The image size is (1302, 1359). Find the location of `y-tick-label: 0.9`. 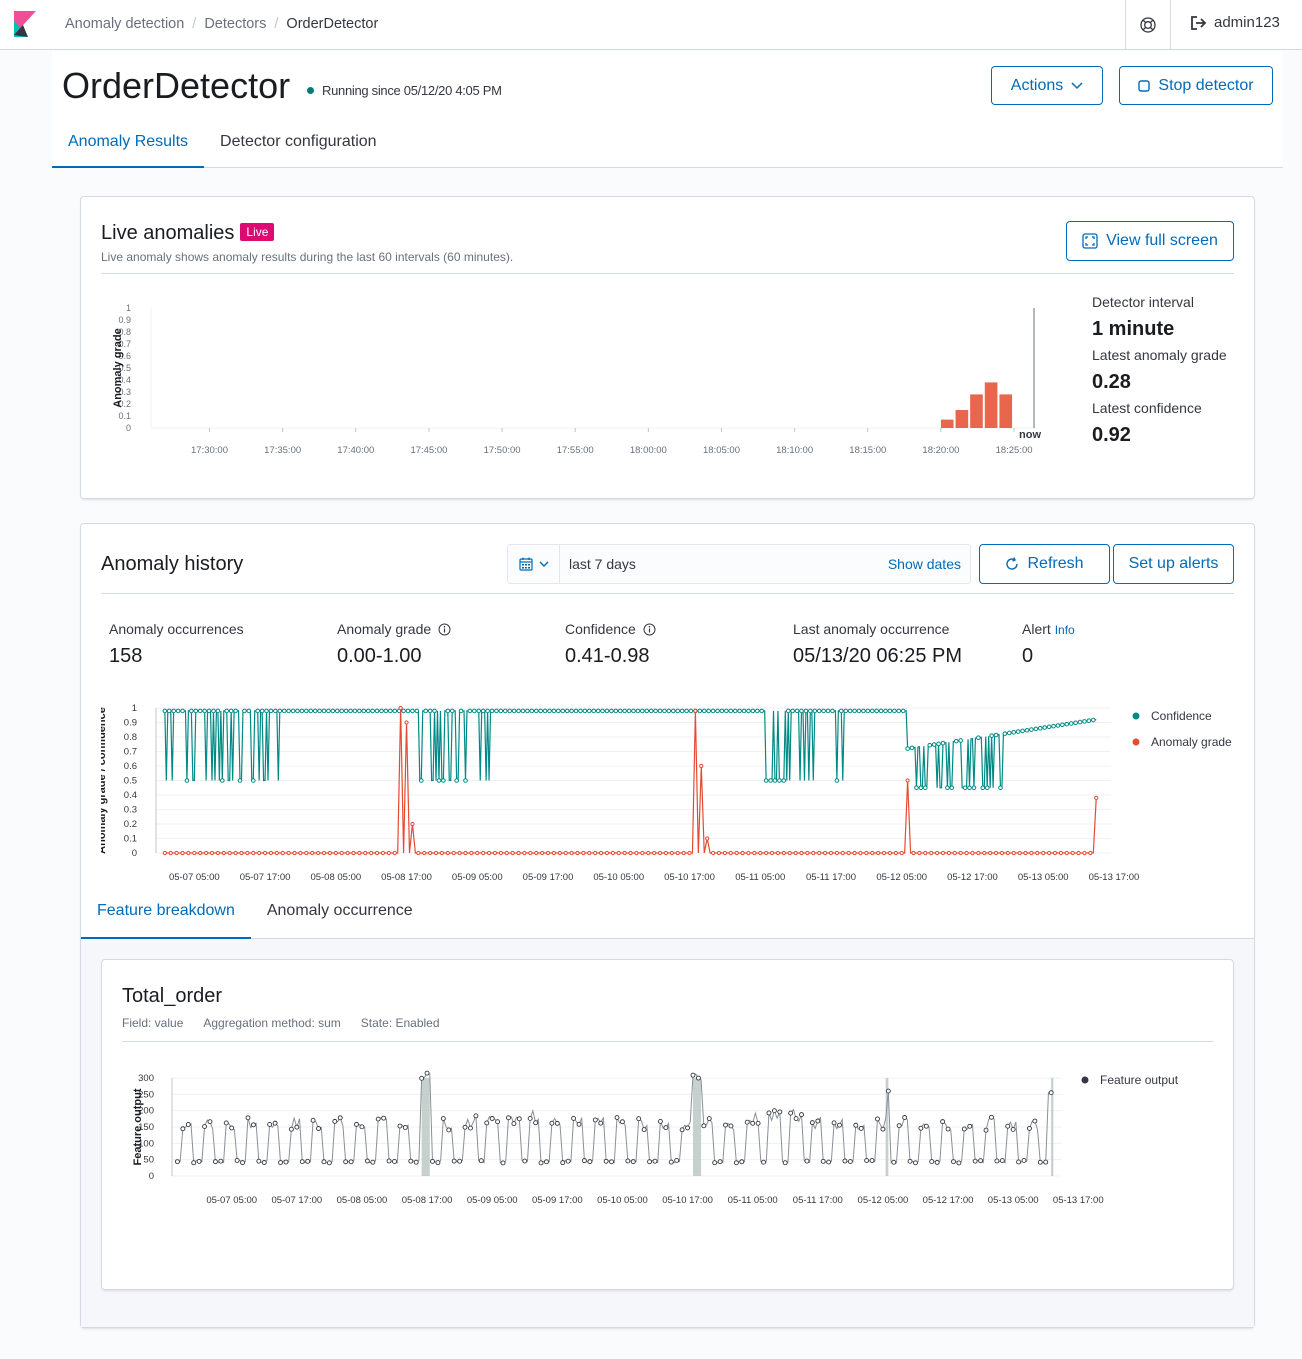

y-tick-label: 0.9 is located at coordinates (130, 723).